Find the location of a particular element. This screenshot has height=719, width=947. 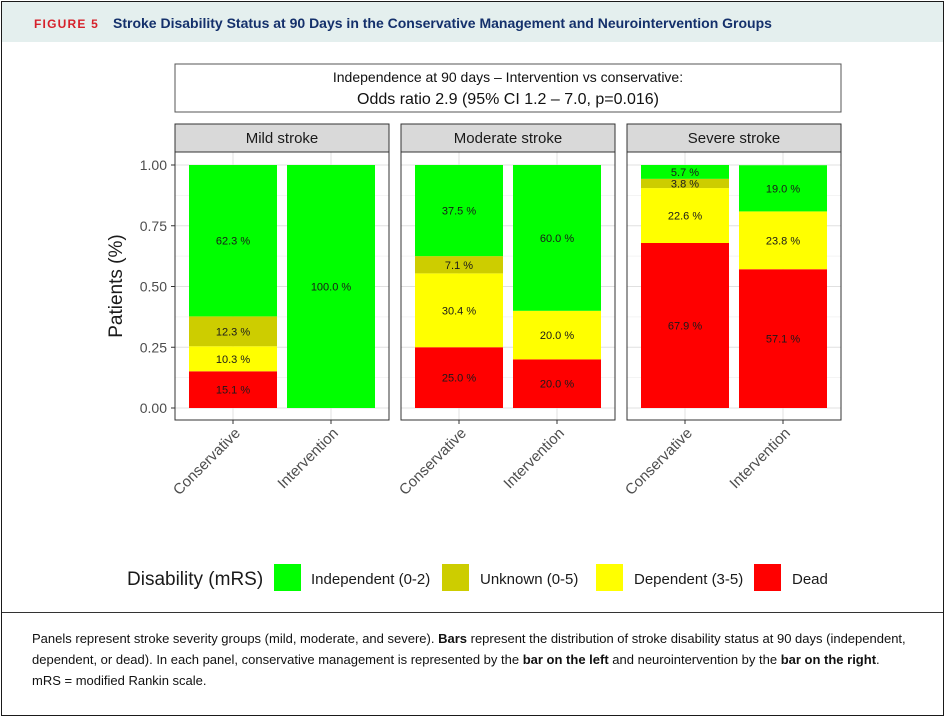

y-tick-label: 0.25 is located at coordinates (153, 347).